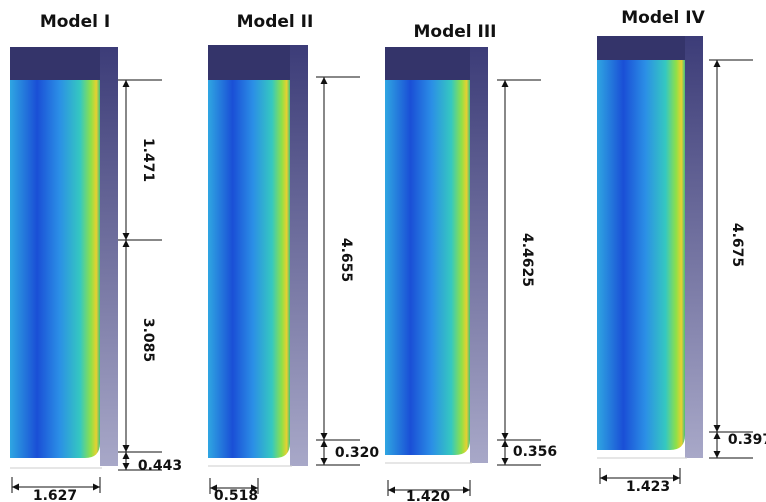  Describe the element at coordinates (275, 22) in the screenshot. I see `model-title: Model II` at that location.